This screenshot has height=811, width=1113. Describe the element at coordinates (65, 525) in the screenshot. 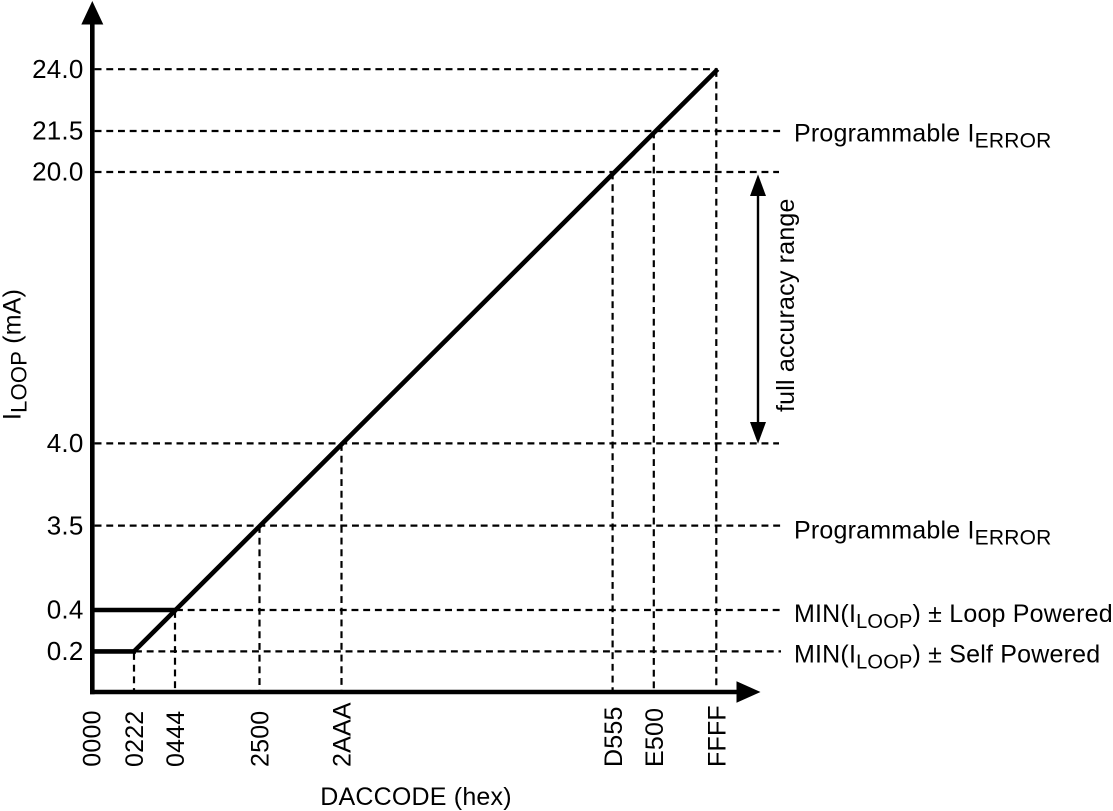

I see `svg-text: 3.5` at that location.